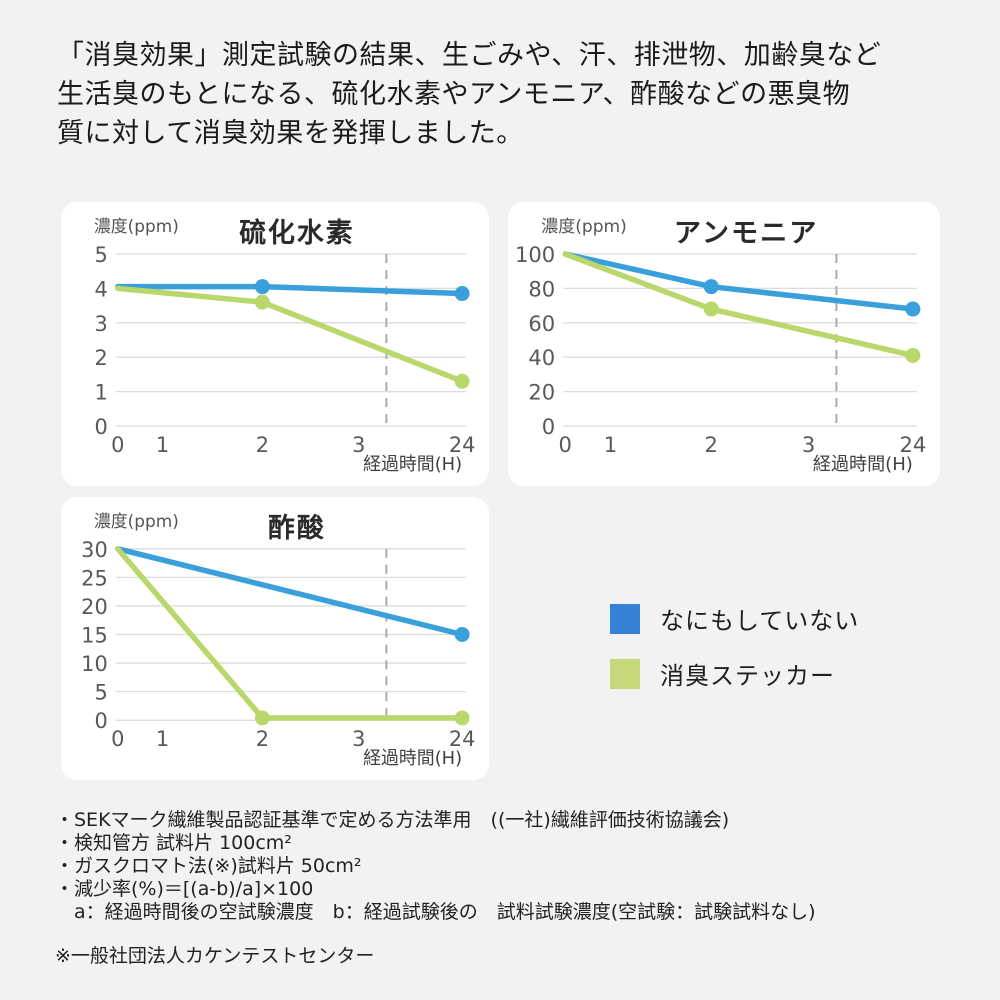 This screenshot has height=1000, width=1000. I want to click on legend-item-untreated: なにもしていない, so click(734, 618).